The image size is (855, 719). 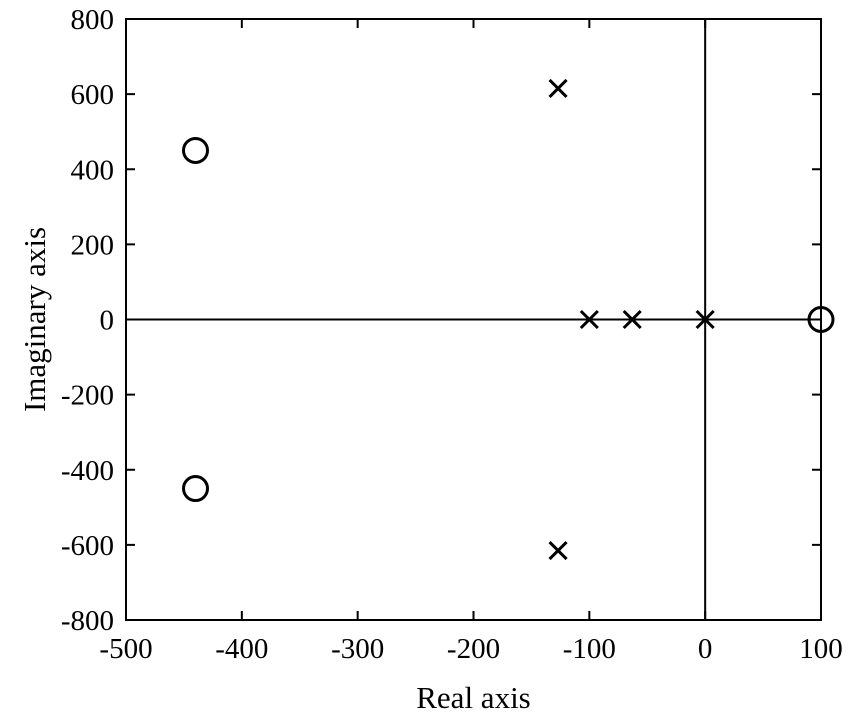 What do you see at coordinates (589, 649) in the screenshot?
I see `x-tick-label: -100` at bounding box center [589, 649].